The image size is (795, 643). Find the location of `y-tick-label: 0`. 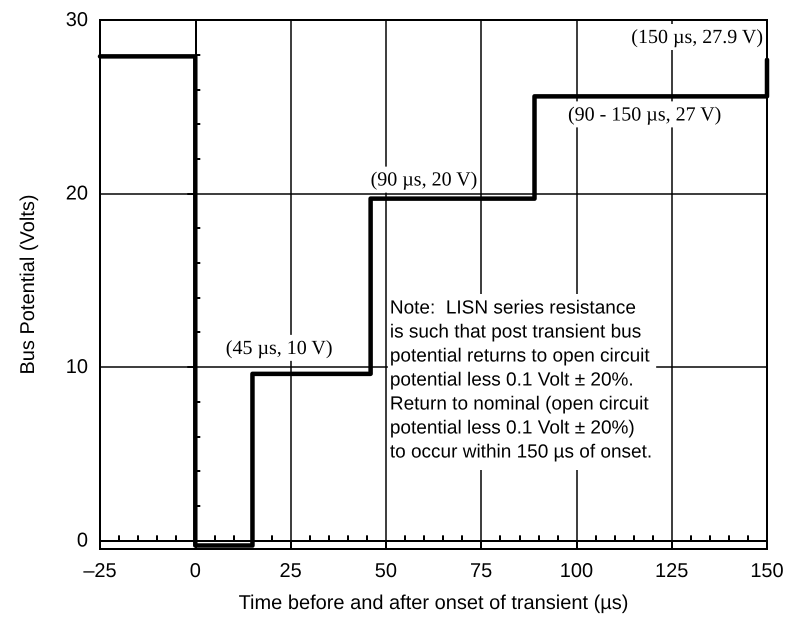

y-tick-label: 0 is located at coordinates (82, 540).